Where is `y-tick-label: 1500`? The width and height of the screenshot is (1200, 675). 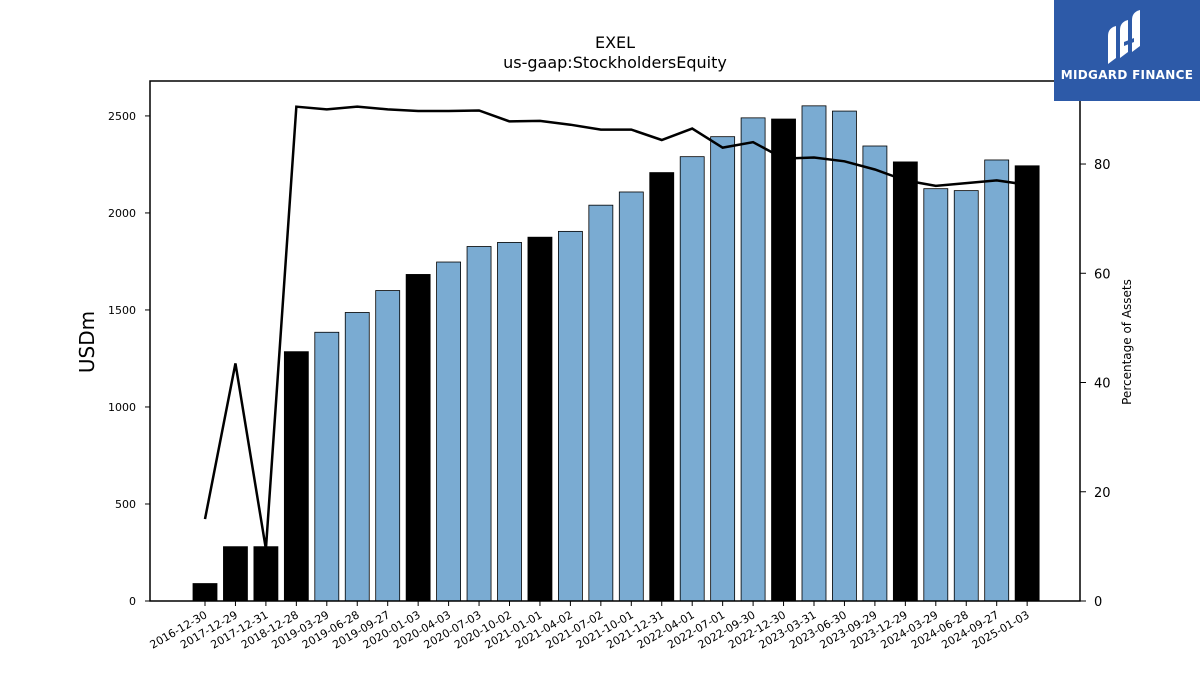 y-tick-label: 1500 is located at coordinates (122, 310).